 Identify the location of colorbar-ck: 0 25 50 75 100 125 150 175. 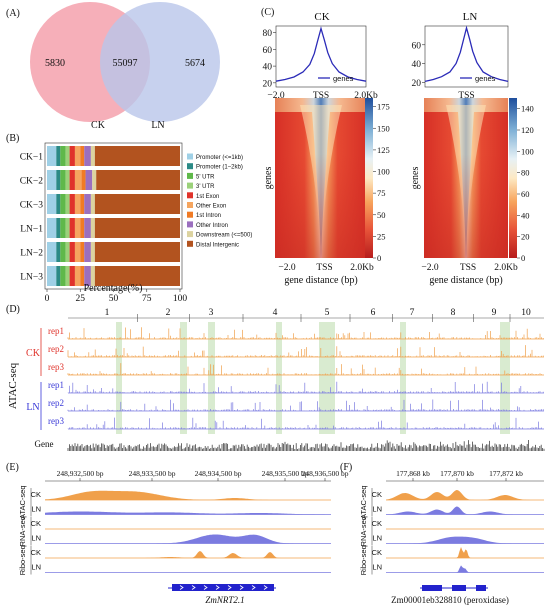
(377, 180).